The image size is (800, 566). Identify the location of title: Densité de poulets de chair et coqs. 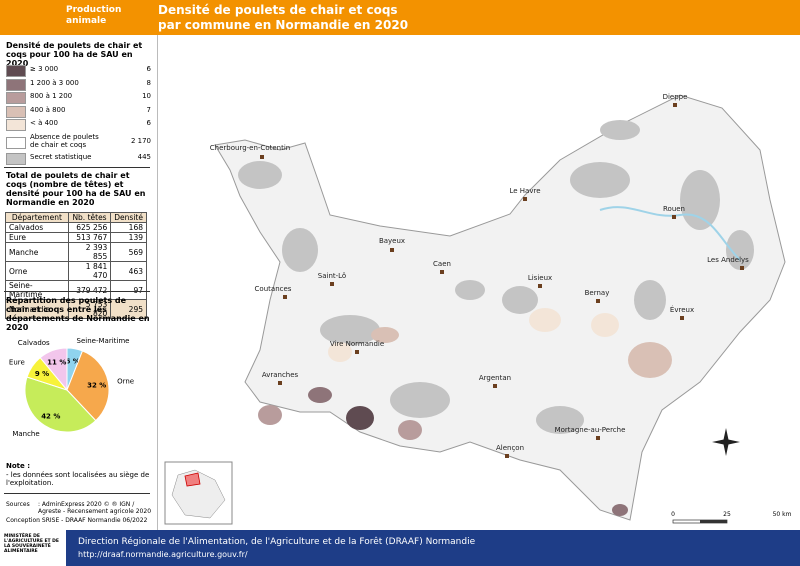
(278, 10).